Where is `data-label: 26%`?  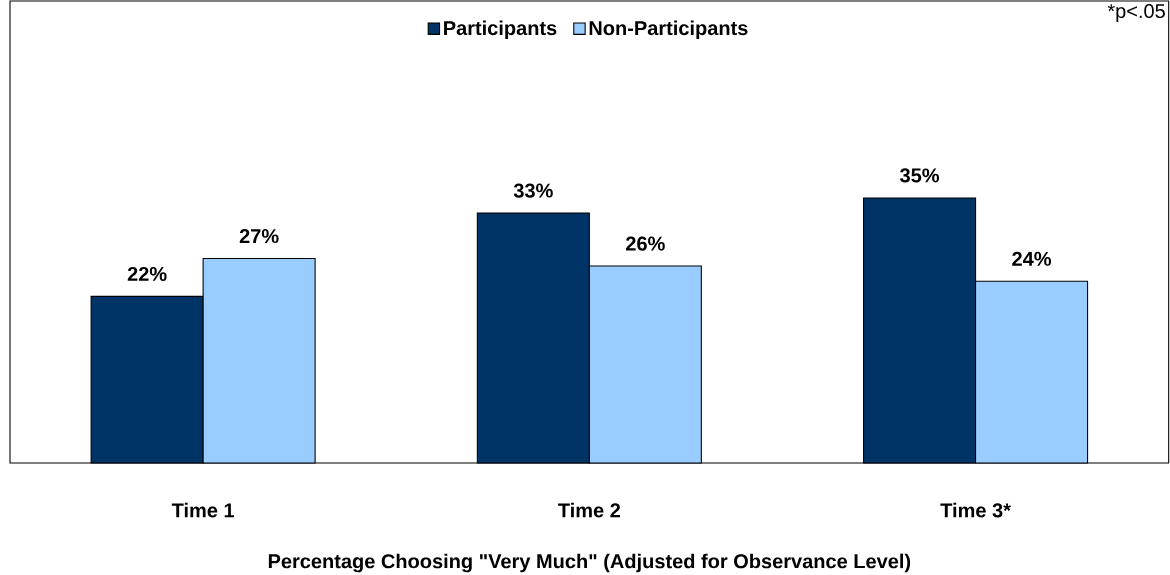 data-label: 26% is located at coordinates (645, 243).